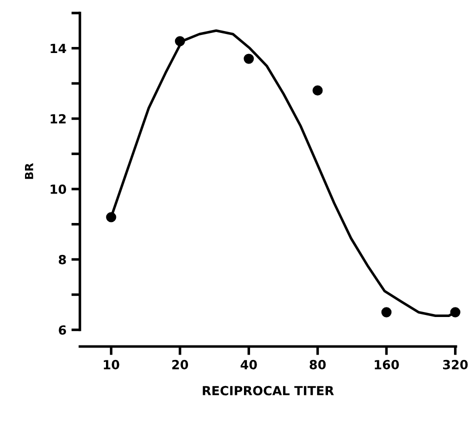 This screenshot has width=470, height=434. Describe the element at coordinates (58, 189) in the screenshot. I see `y-tick-label: 10` at that location.